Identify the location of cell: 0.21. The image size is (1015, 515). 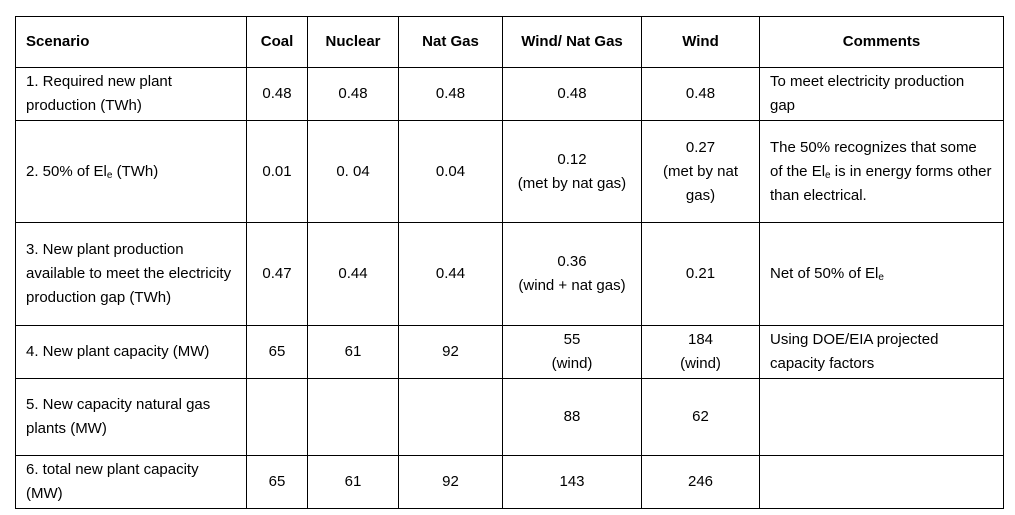
(700, 274).